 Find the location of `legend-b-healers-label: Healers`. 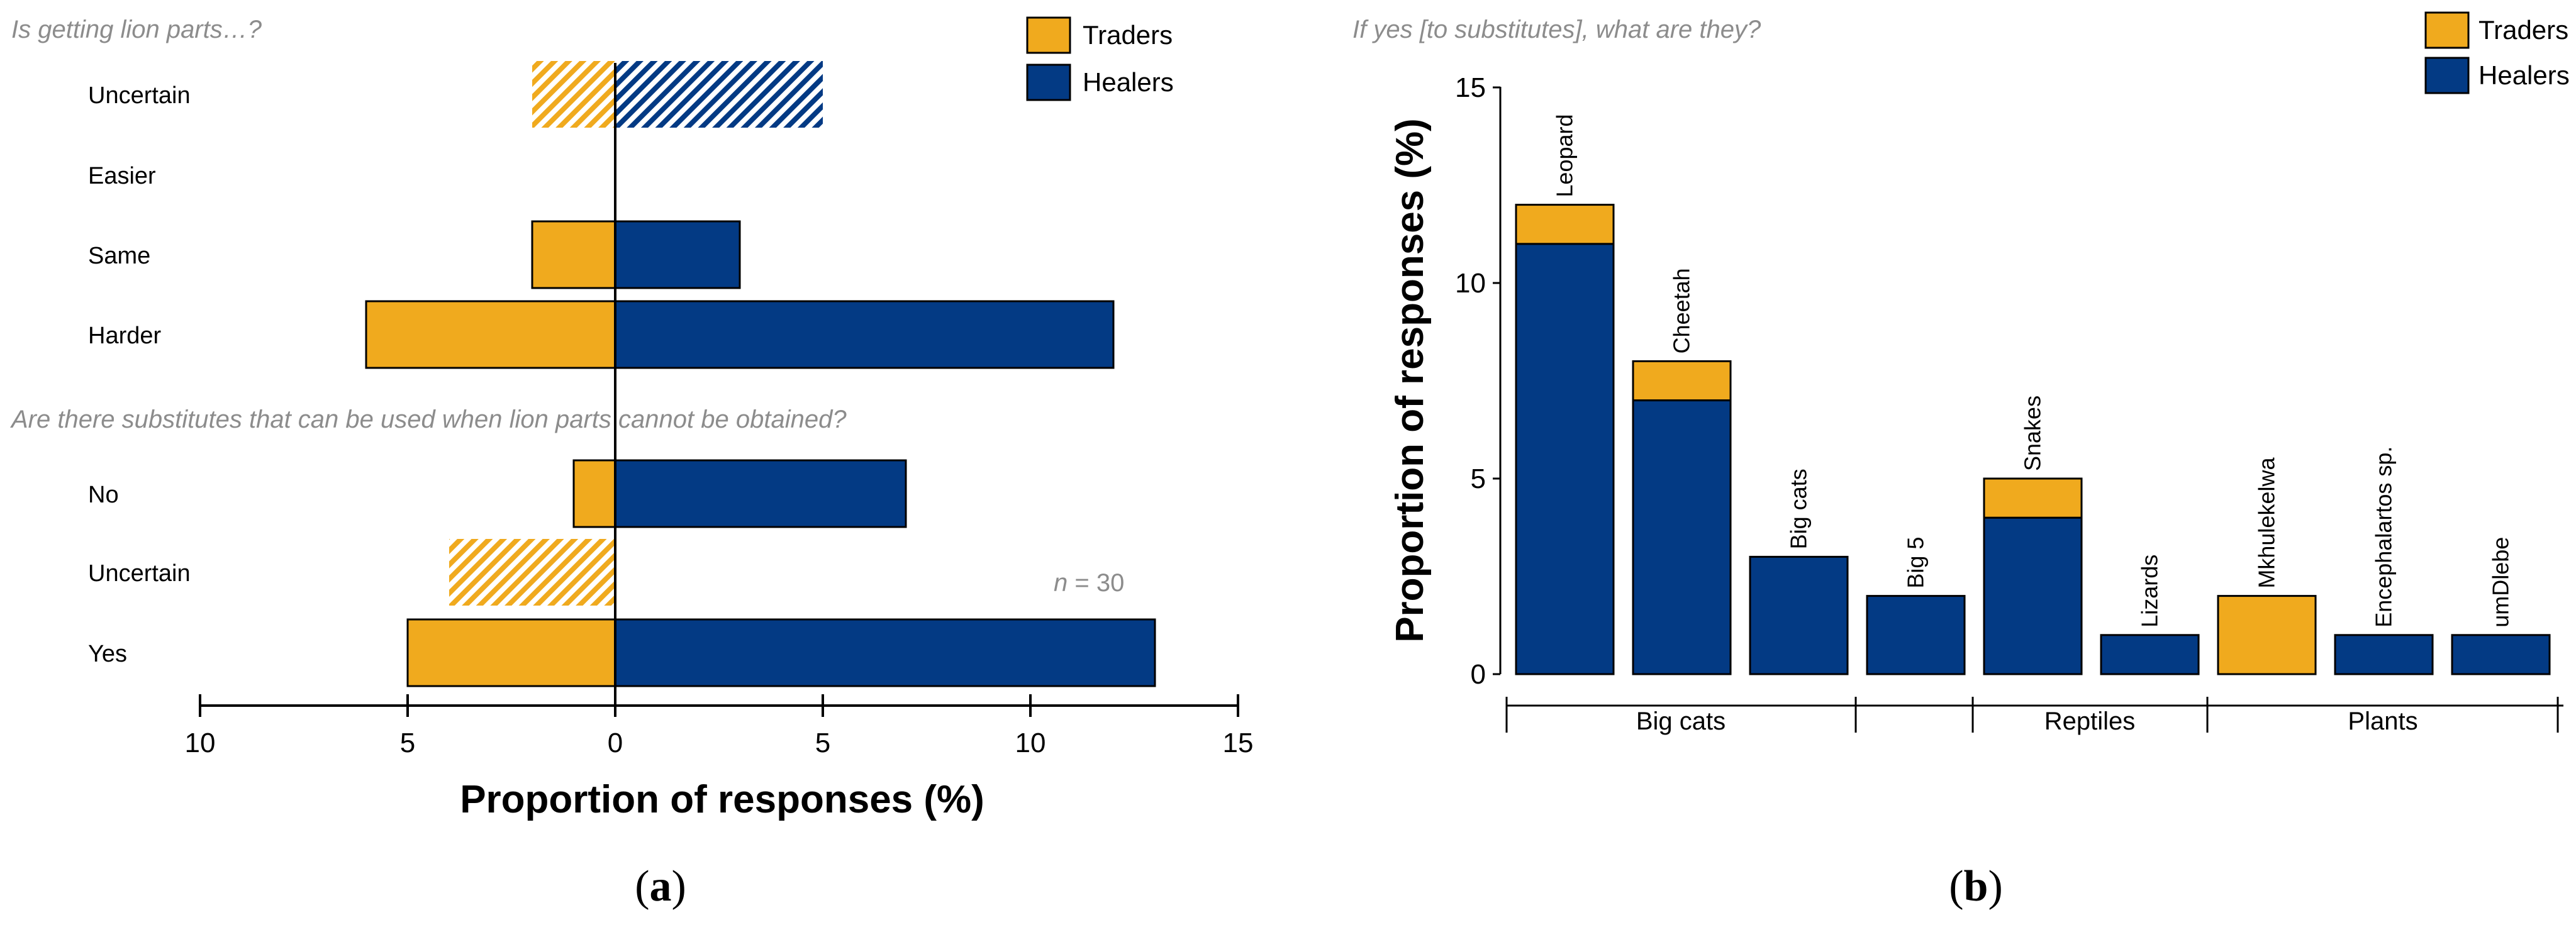

legend-b-healers-label: Healers is located at coordinates (2524, 75).